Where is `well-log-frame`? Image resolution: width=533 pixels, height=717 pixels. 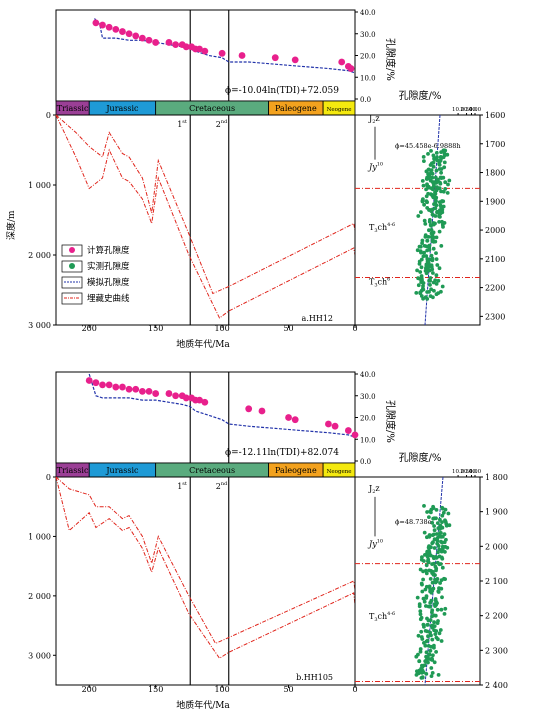
well-log-frame is located at coordinates (417, 220).